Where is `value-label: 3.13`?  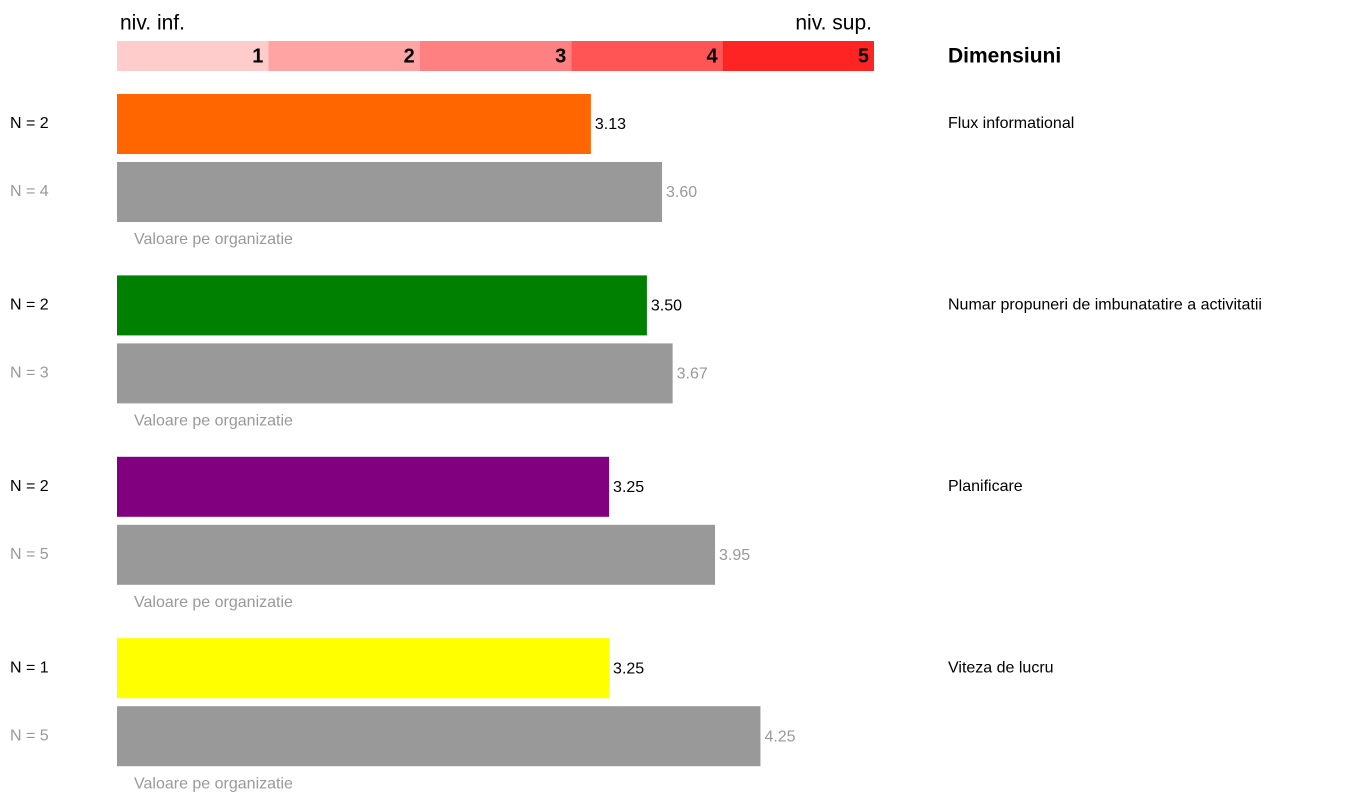 value-label: 3.13 is located at coordinates (610, 124).